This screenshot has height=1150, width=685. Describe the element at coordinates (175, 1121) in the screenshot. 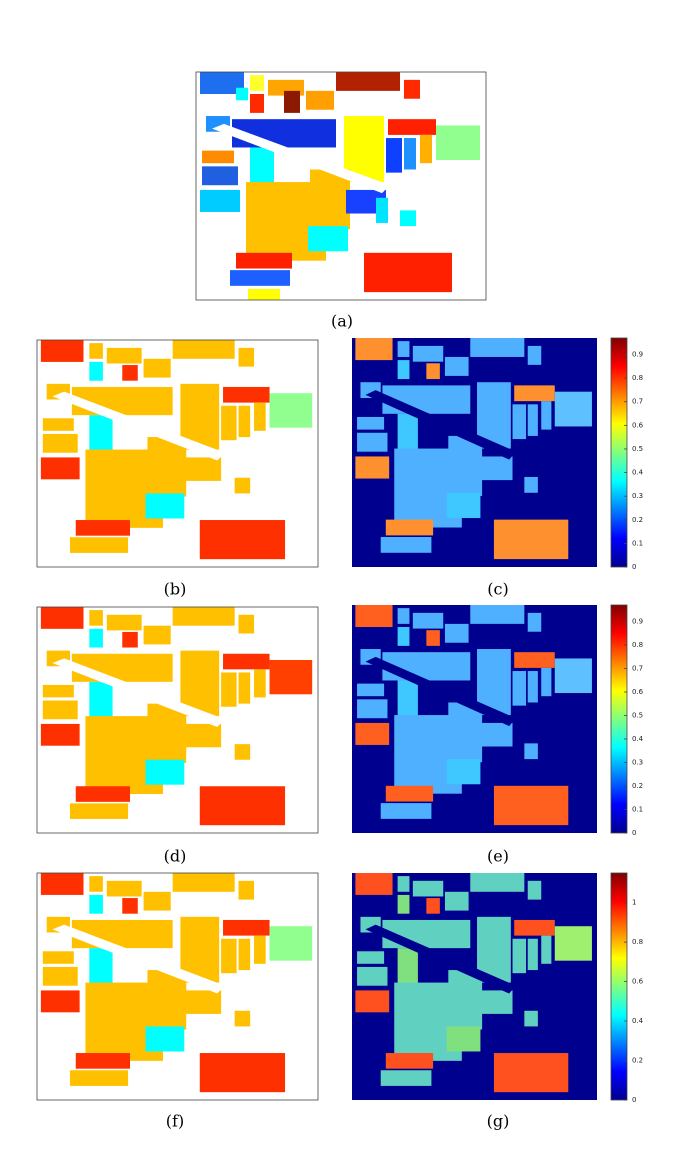

I see `panel-label: (f)` at that location.